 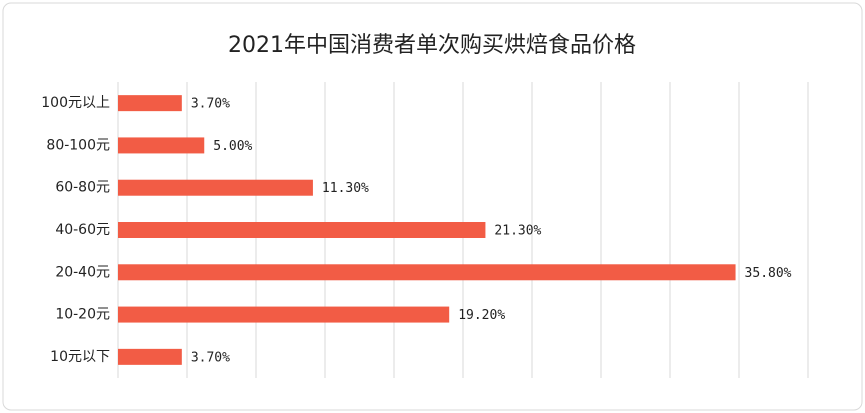 What do you see at coordinates (82, 230) in the screenshot?
I see `y-tick-label: 40-60元` at bounding box center [82, 230].